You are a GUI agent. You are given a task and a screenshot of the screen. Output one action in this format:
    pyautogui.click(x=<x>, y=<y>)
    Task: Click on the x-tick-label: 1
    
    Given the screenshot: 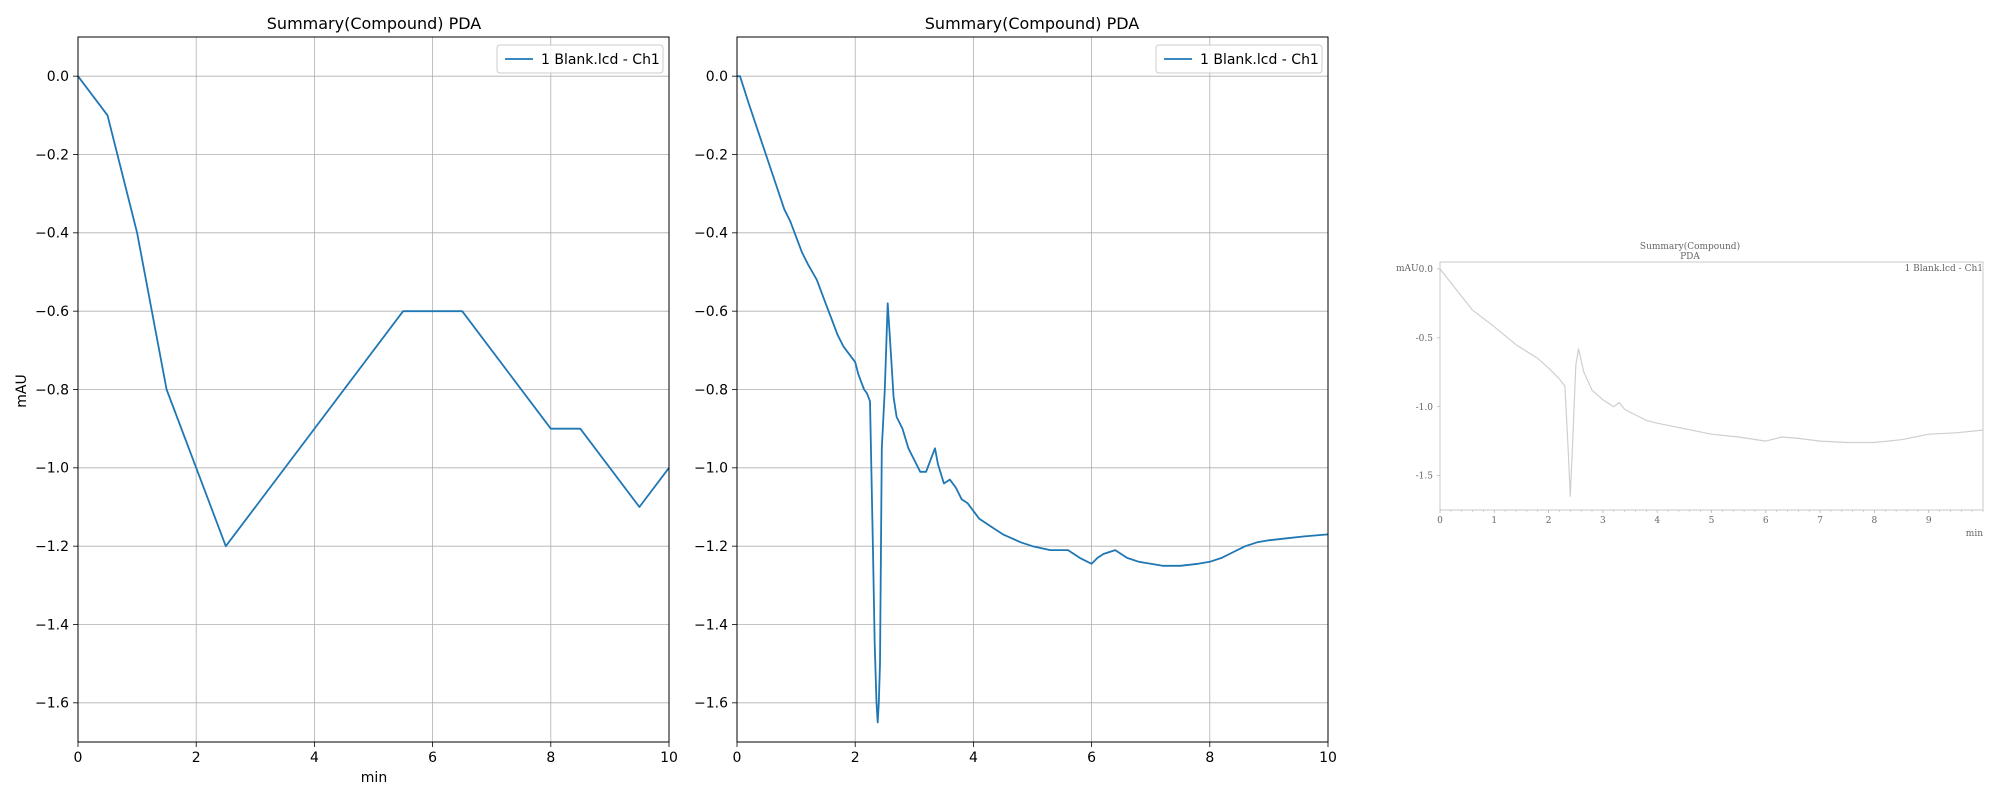 What is the action you would take?
    pyautogui.click(x=1494, y=521)
    